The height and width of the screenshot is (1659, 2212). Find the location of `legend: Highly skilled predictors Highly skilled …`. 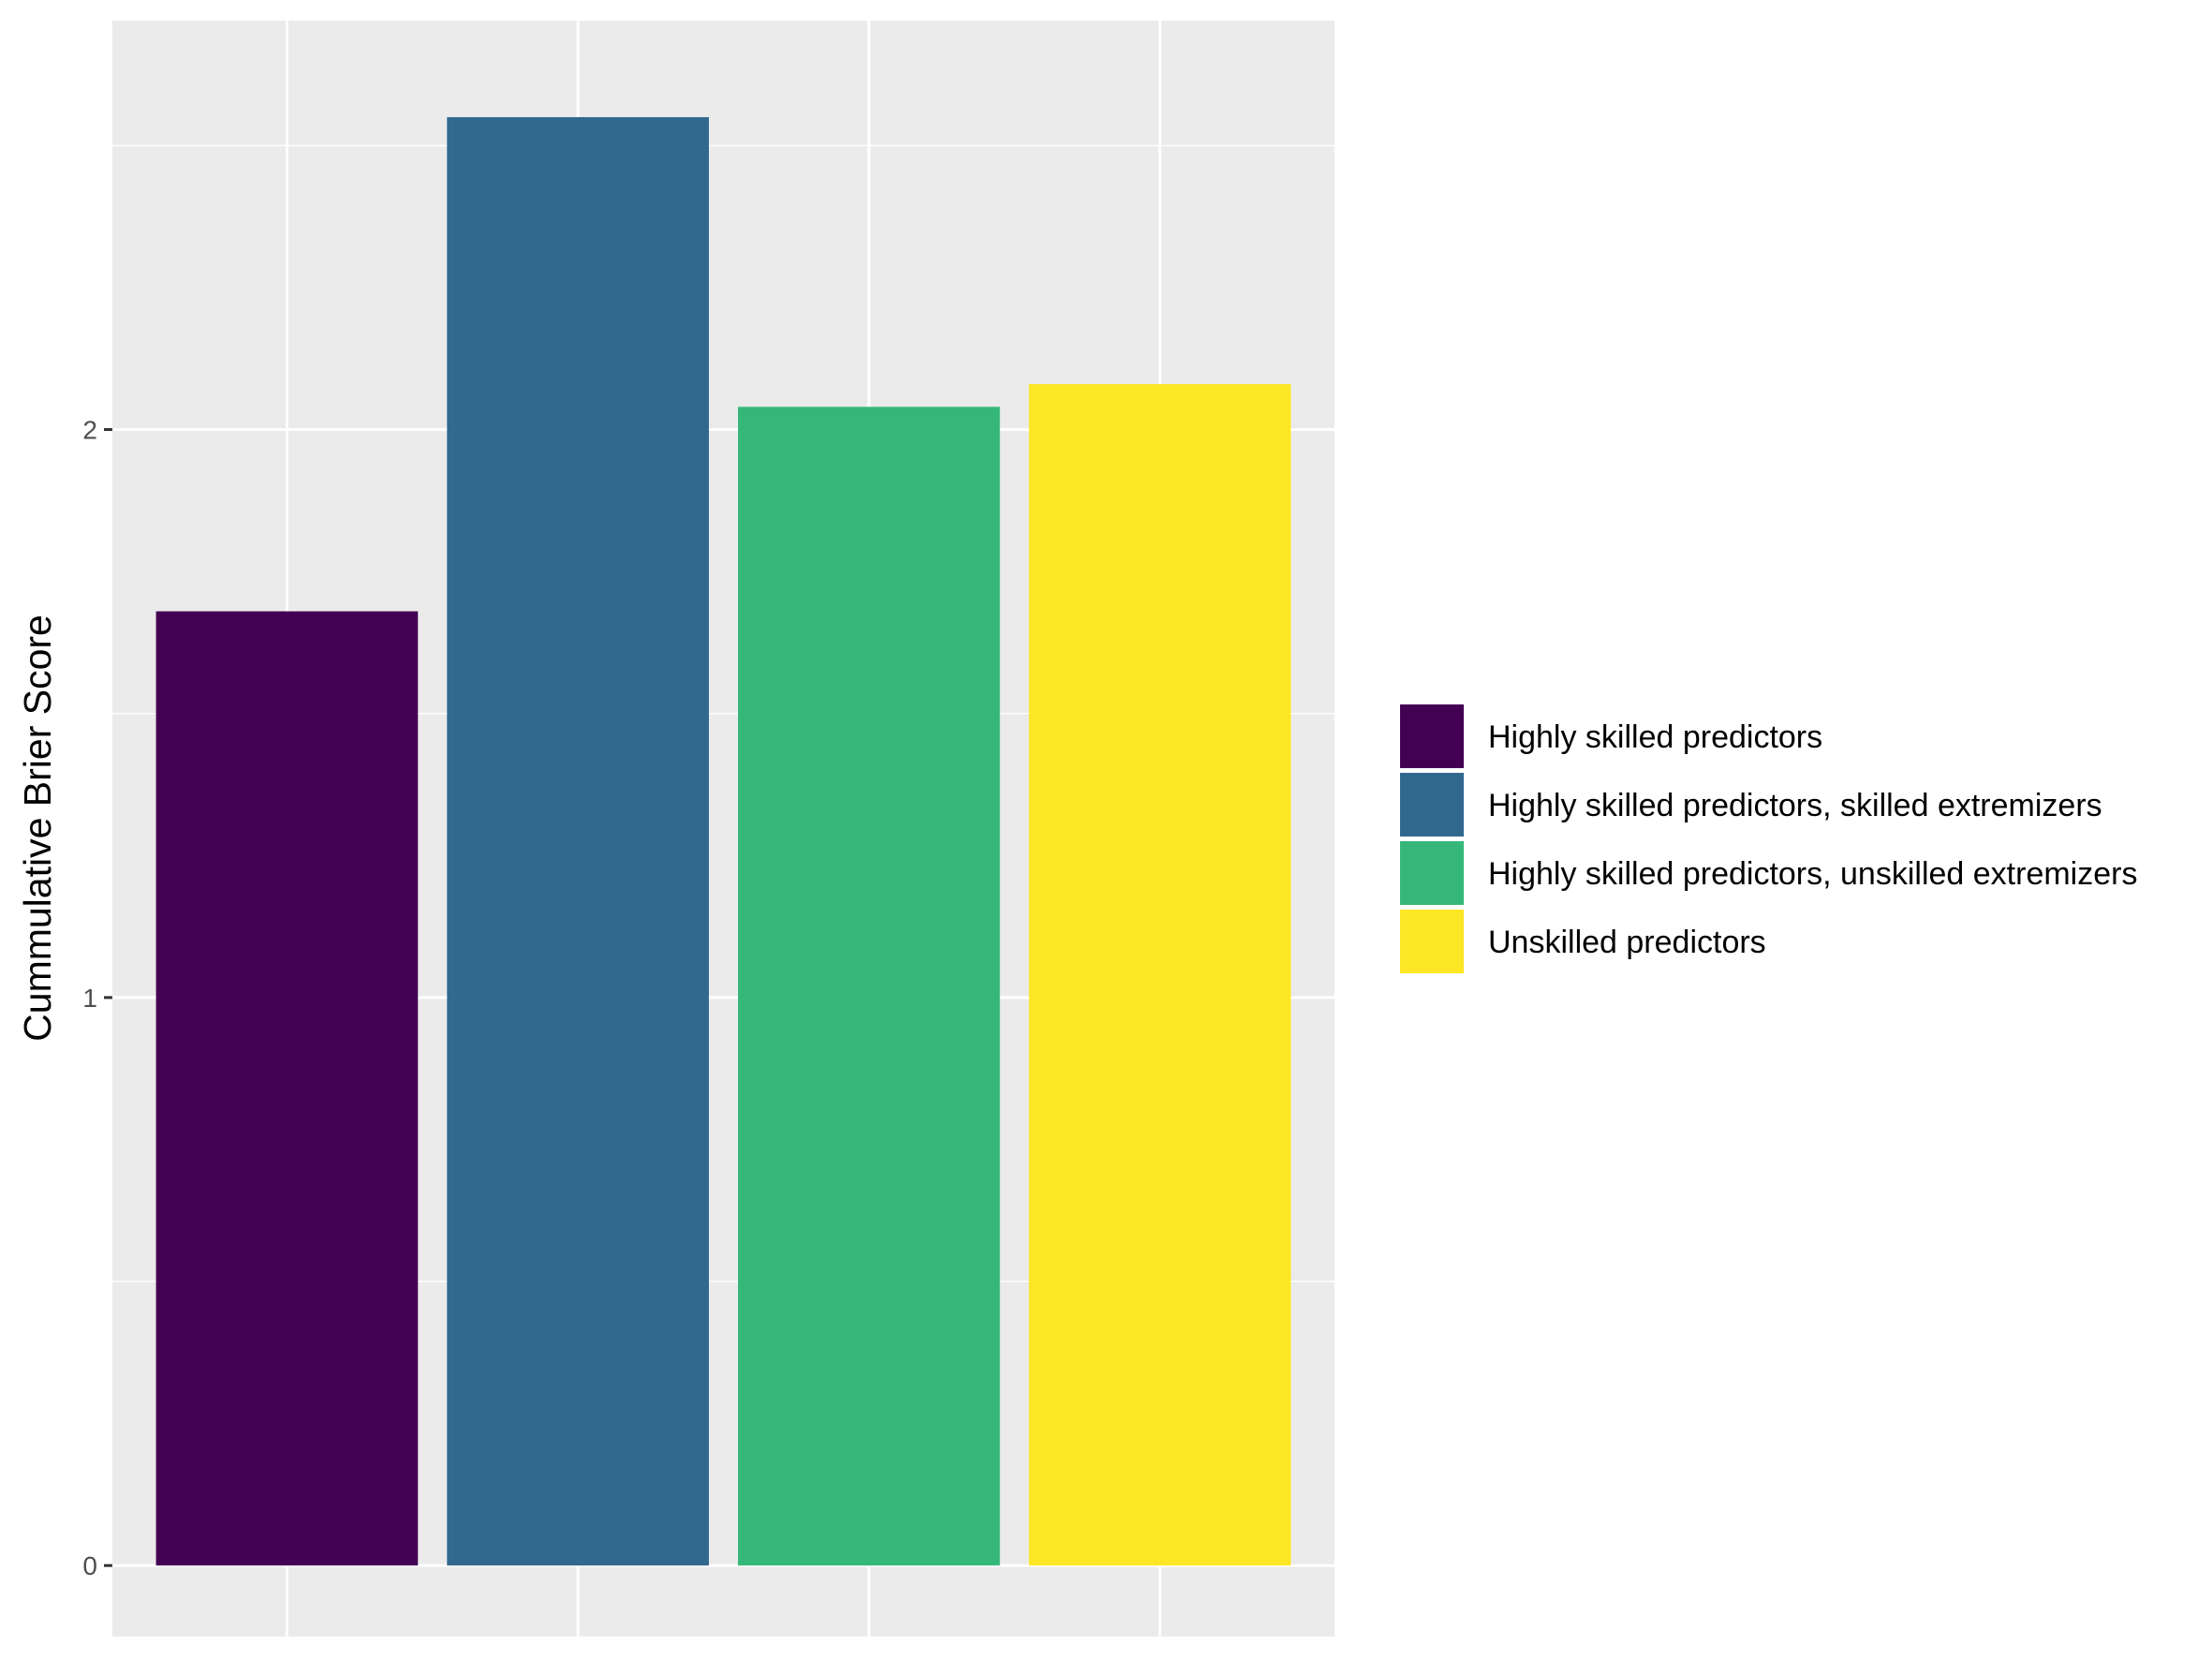

legend: Highly skilled predictors Highly skilled … is located at coordinates (1768, 839).